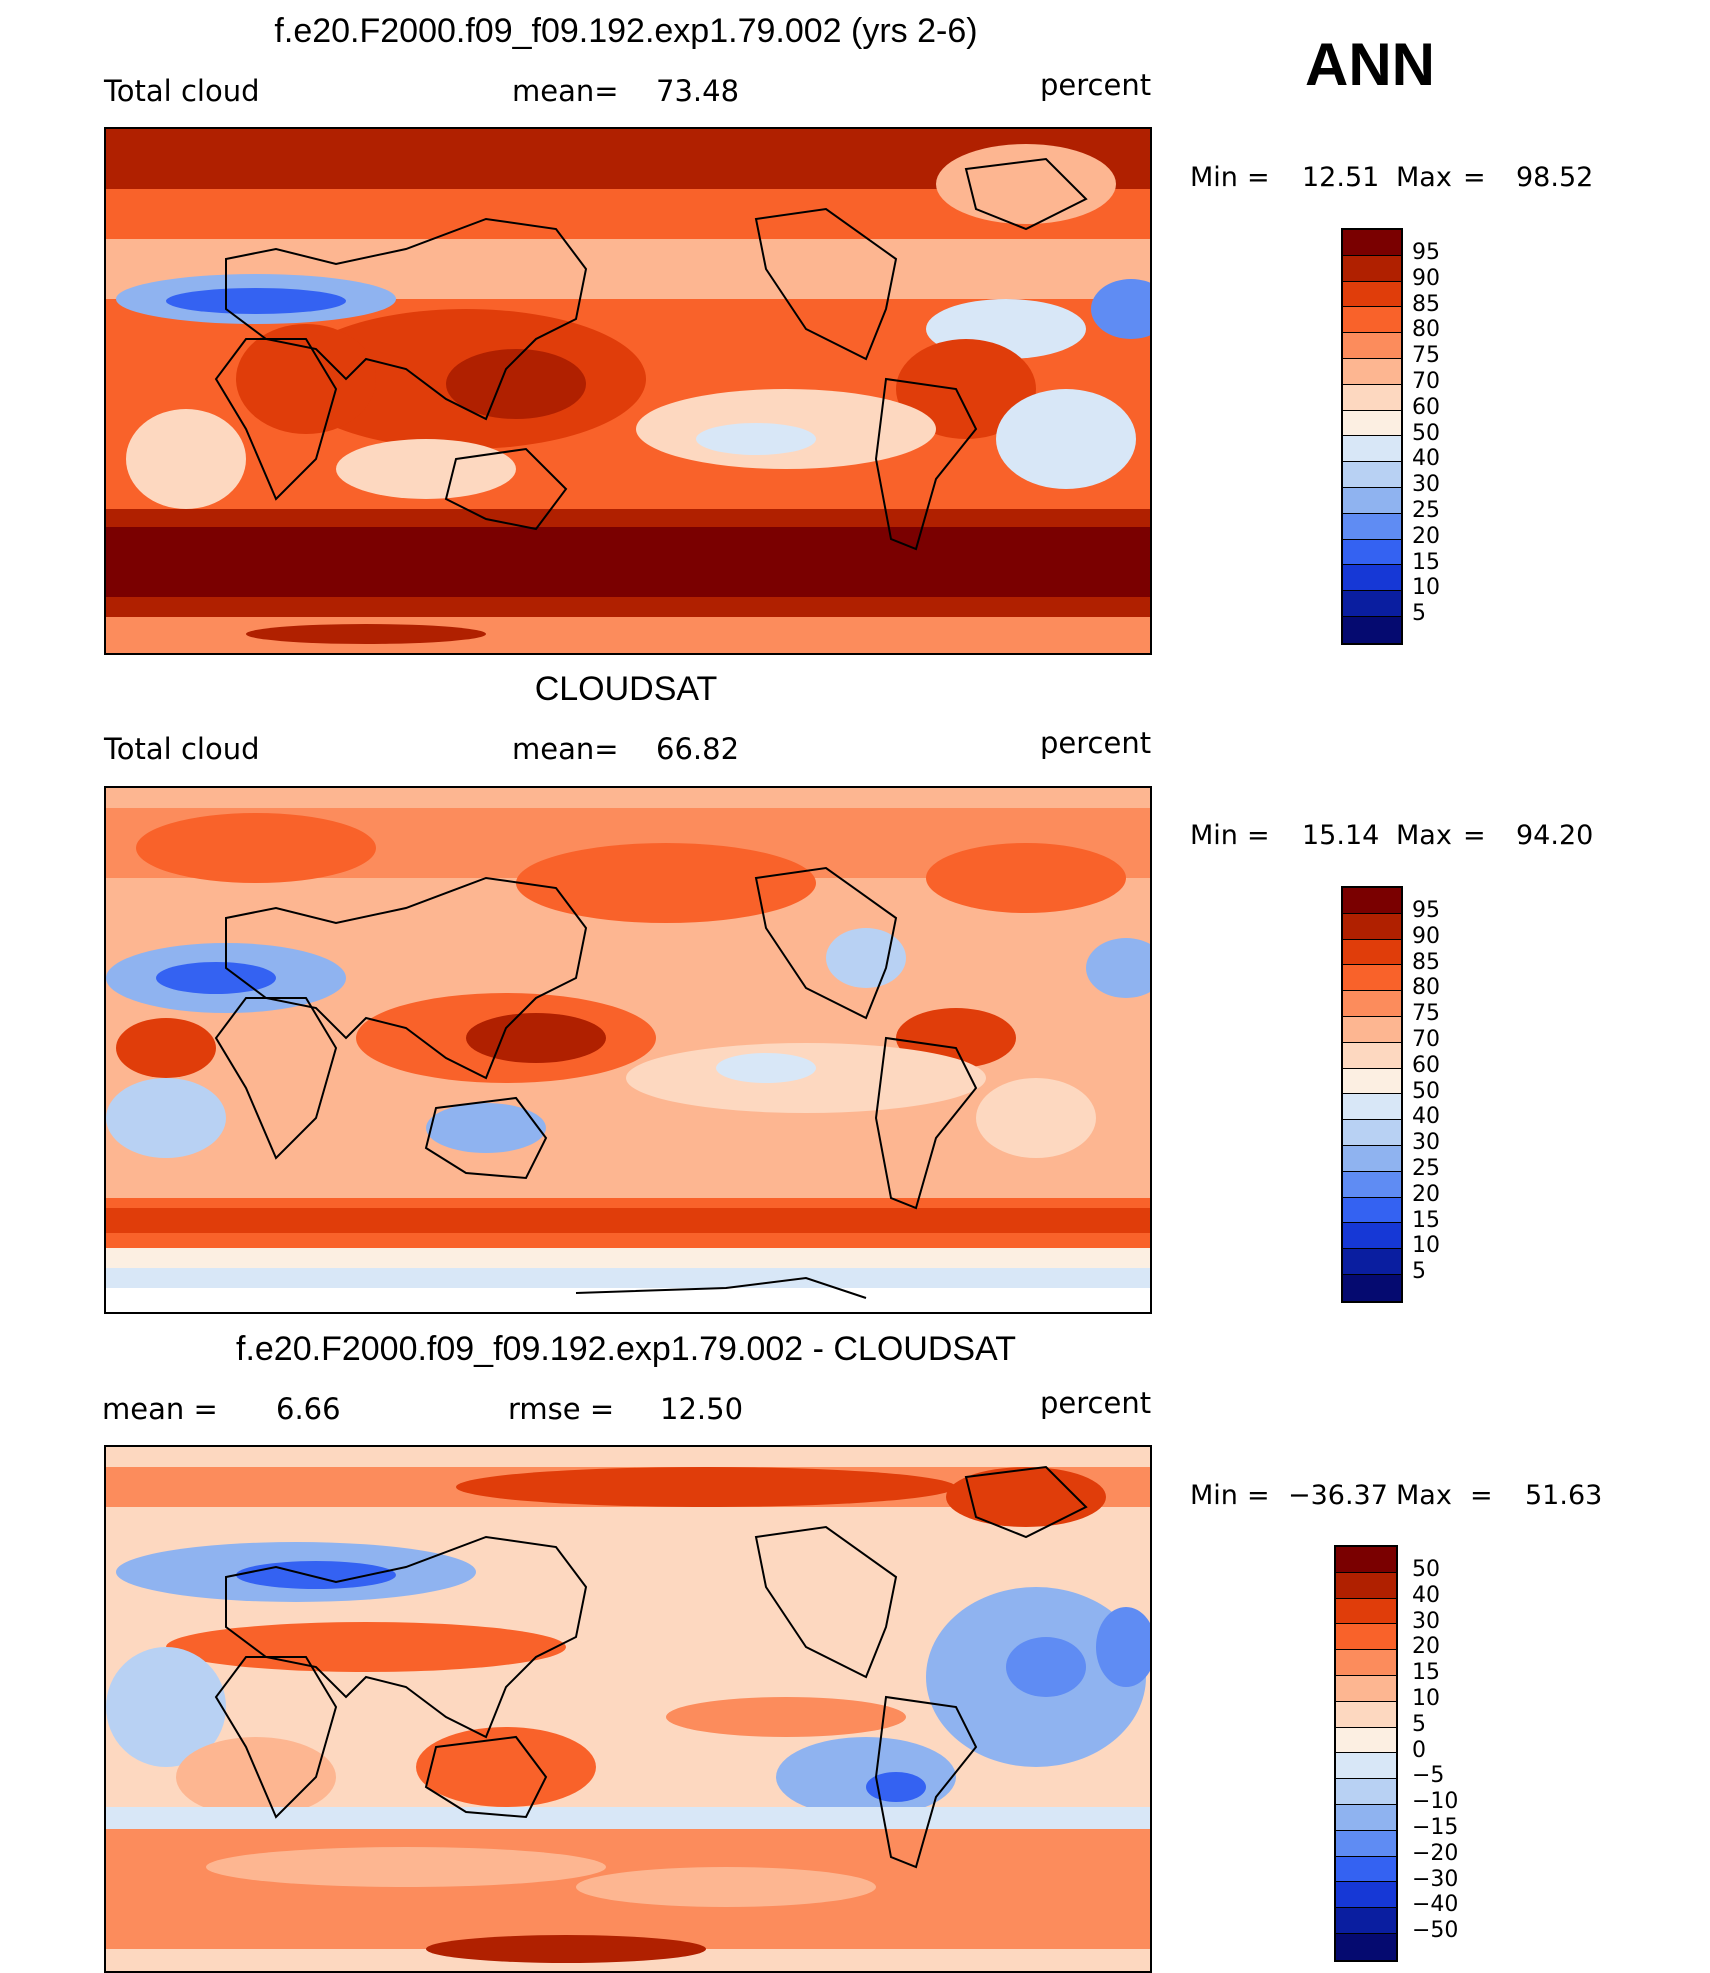  I want to click on panel2-colorbar-label: 60, so click(1426, 1065).